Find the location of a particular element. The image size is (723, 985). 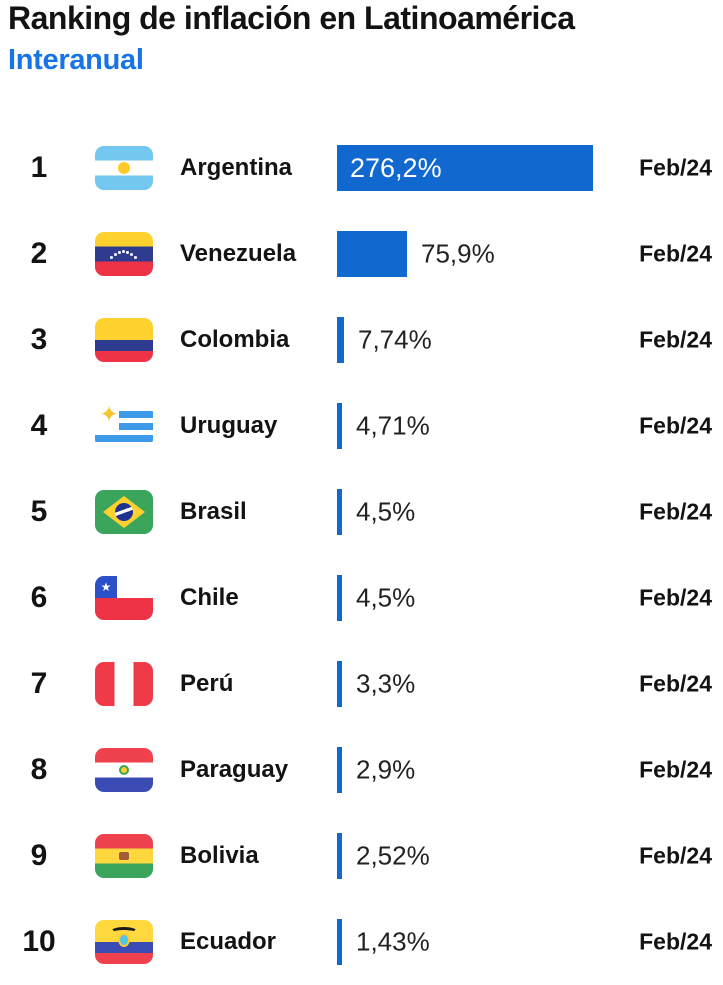

chart-title: Ranking de inflación en Latinoamérica is located at coordinates (291, 18).